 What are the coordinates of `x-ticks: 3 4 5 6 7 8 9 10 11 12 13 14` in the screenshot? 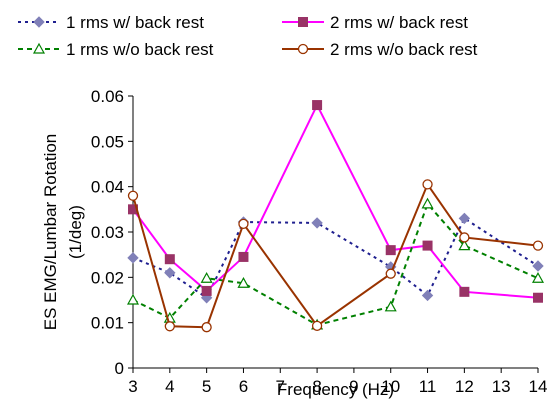 It's located at (337, 382).